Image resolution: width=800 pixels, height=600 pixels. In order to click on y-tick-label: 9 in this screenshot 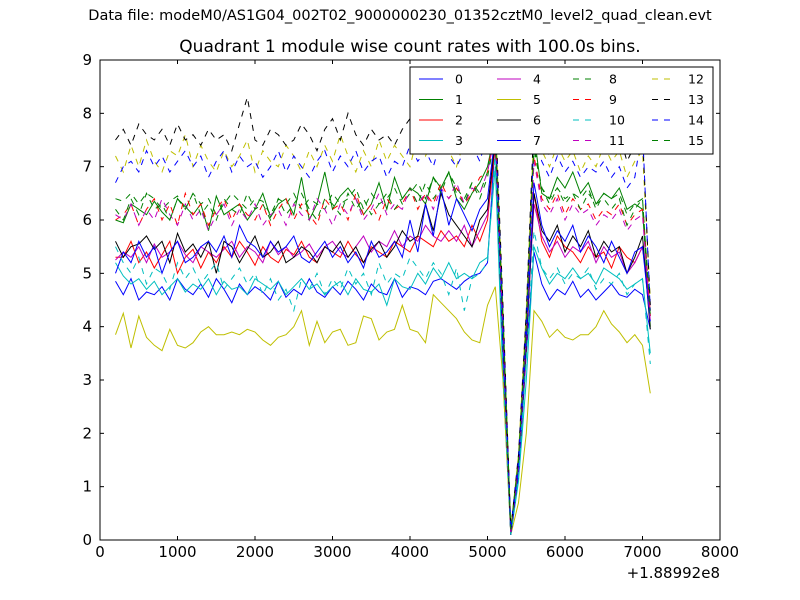, I will do `click(87, 60)`.